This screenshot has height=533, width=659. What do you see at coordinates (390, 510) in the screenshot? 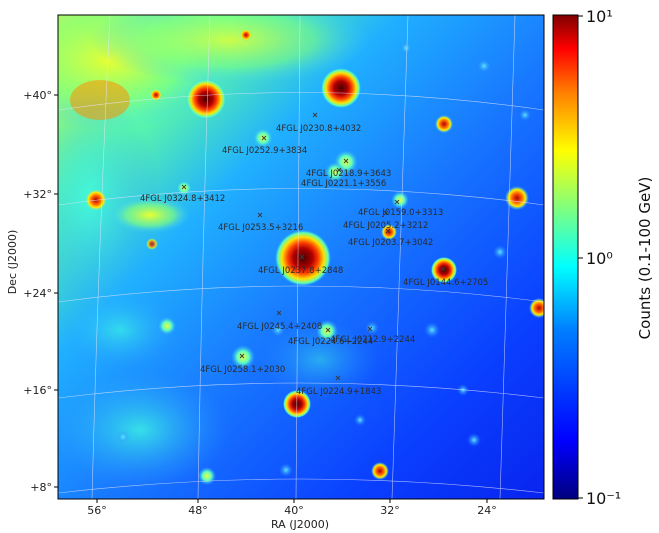
I see `x-tick-label: 32°` at bounding box center [390, 510].